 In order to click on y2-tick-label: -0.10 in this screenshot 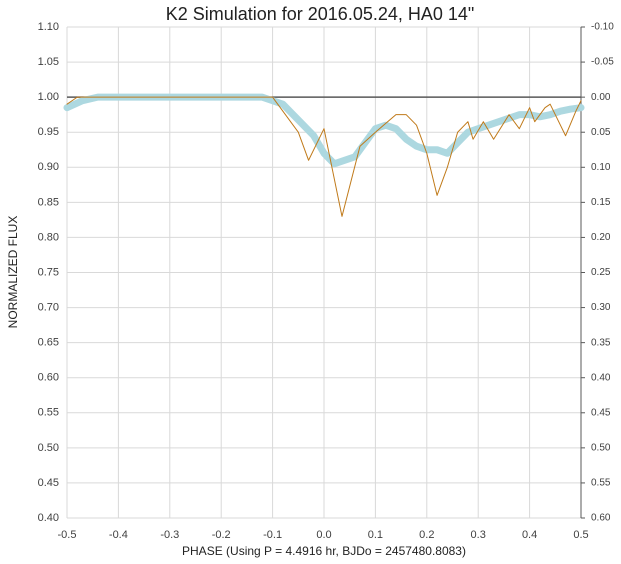, I will do `click(602, 27)`.